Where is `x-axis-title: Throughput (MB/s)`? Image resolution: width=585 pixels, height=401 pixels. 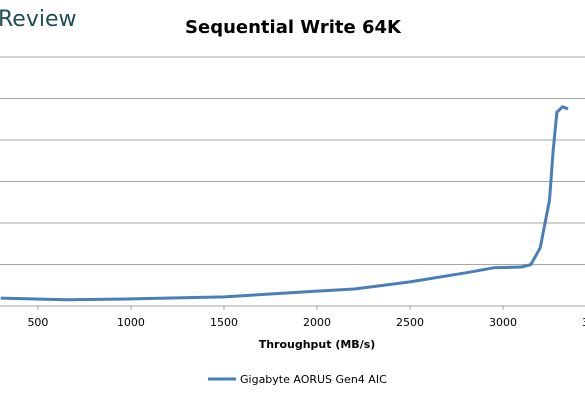 x-axis-title: Throughput (MB/s) is located at coordinates (317, 344).